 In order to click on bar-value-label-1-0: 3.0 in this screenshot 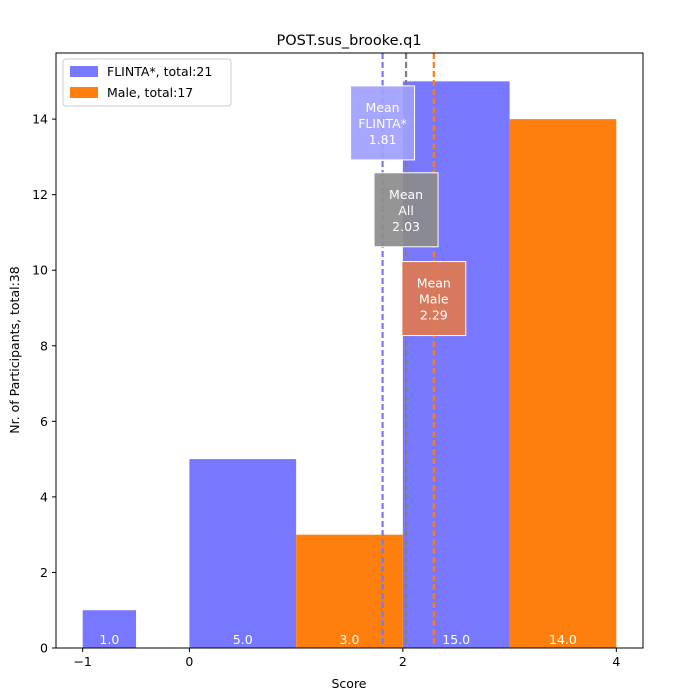, I will do `click(350, 639)`.